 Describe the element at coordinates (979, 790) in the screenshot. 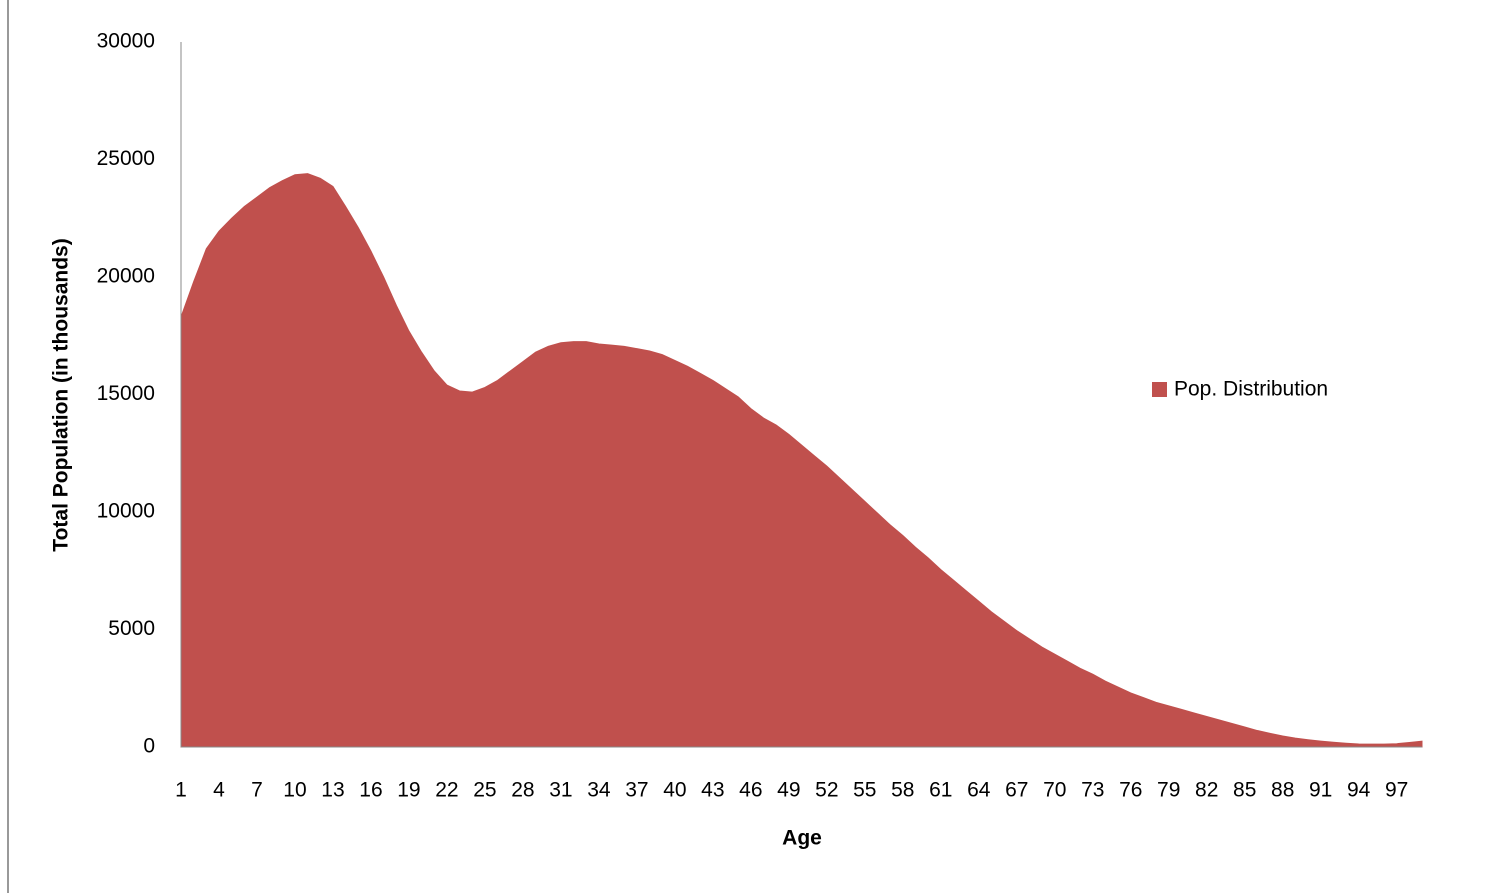

I see `x-tick-label: 64` at that location.